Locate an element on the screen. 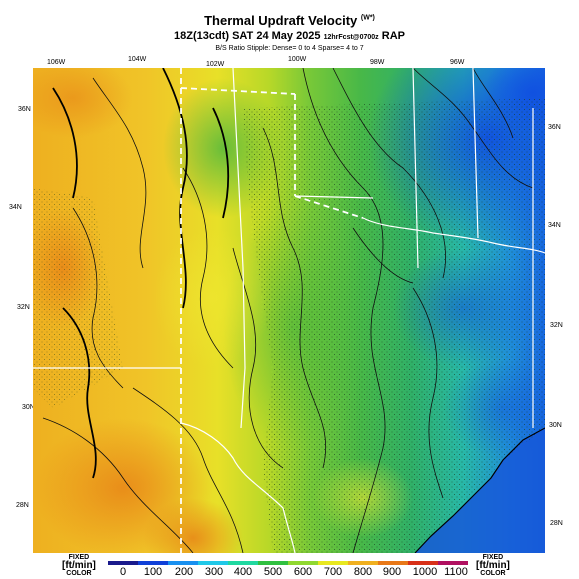  color-bar is located at coordinates (288, 563).